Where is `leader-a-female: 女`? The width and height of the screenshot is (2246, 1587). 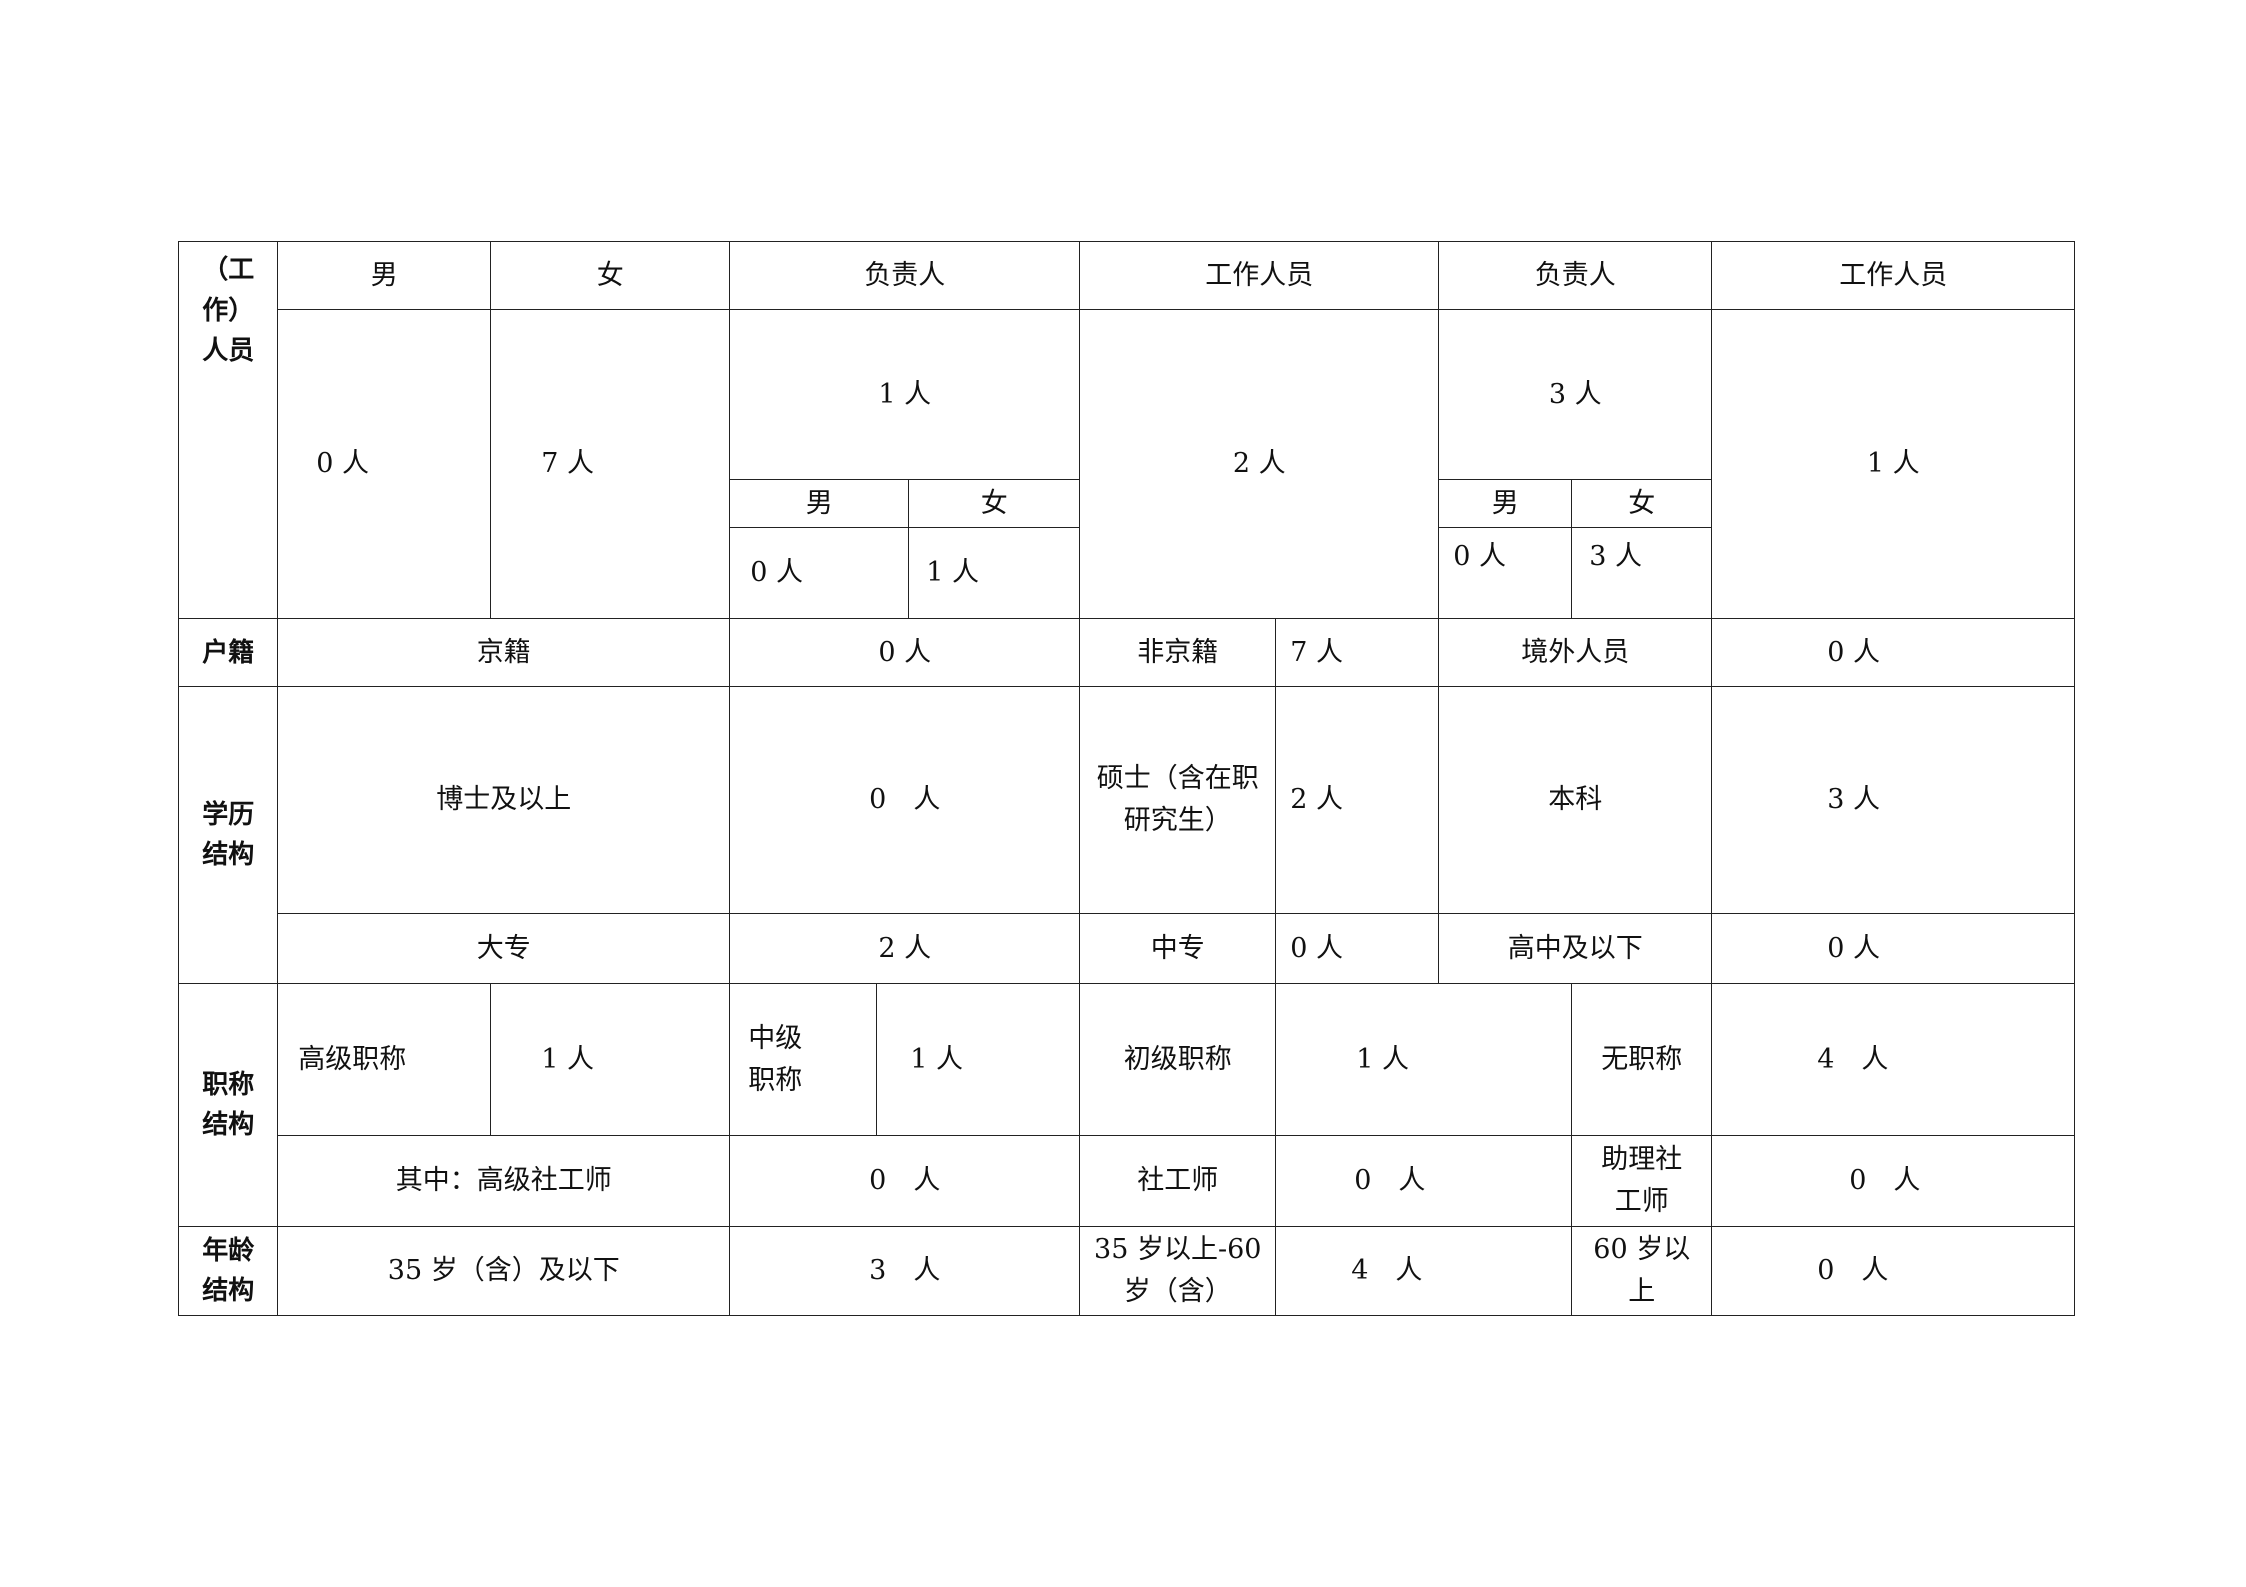 leader-a-female: 女 is located at coordinates (994, 504).